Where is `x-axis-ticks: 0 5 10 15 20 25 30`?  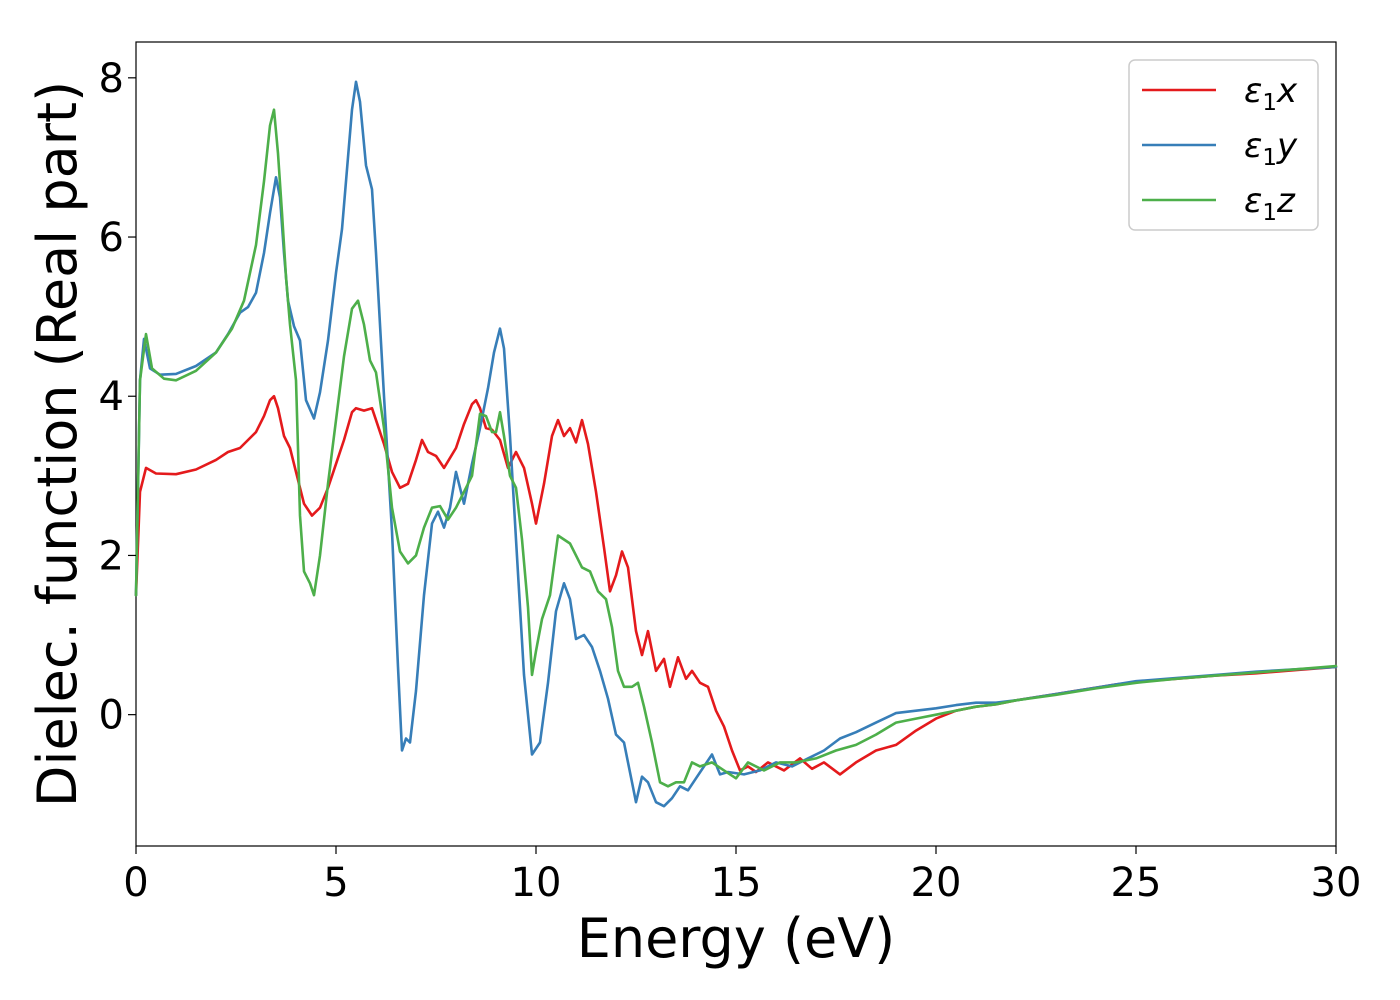 x-axis-ticks: 0 5 10 15 20 25 30 is located at coordinates (742, 876).